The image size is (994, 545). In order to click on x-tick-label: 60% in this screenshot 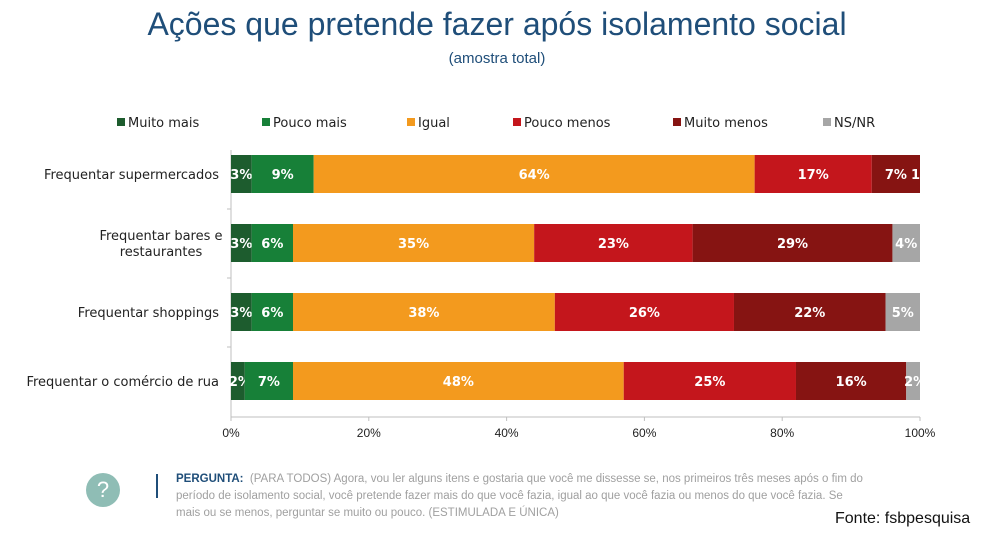, I will do `click(644, 433)`.